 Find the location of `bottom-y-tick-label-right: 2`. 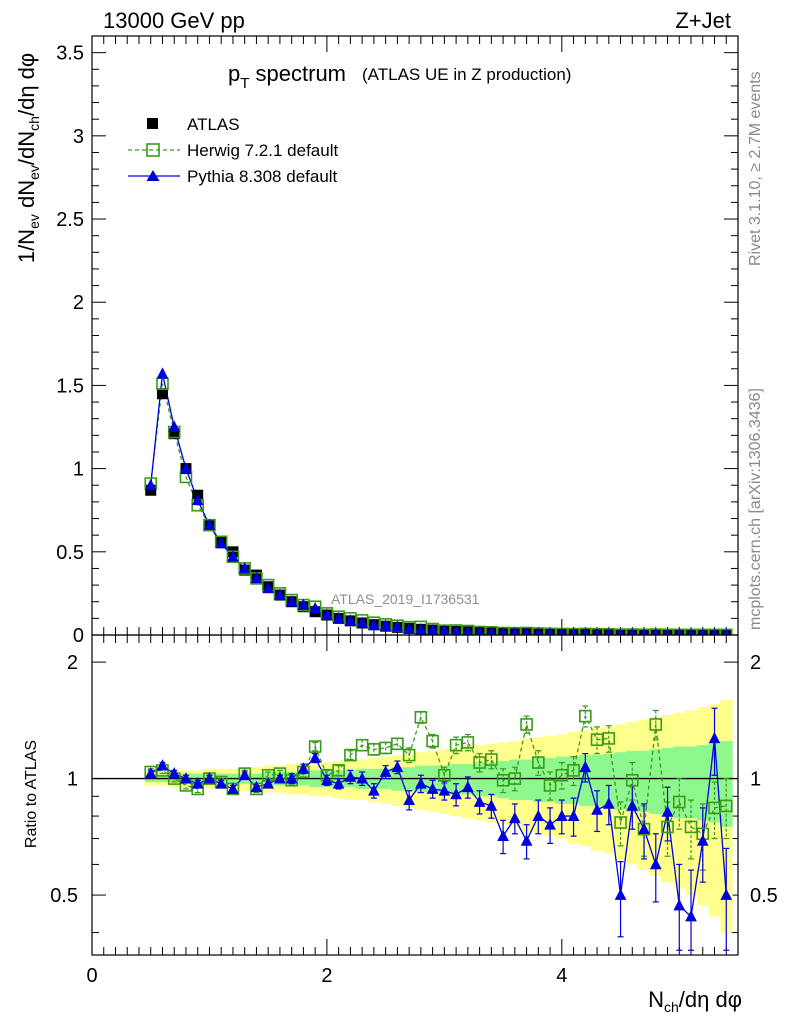

bottom-y-tick-label-right: 2 is located at coordinates (755, 663).